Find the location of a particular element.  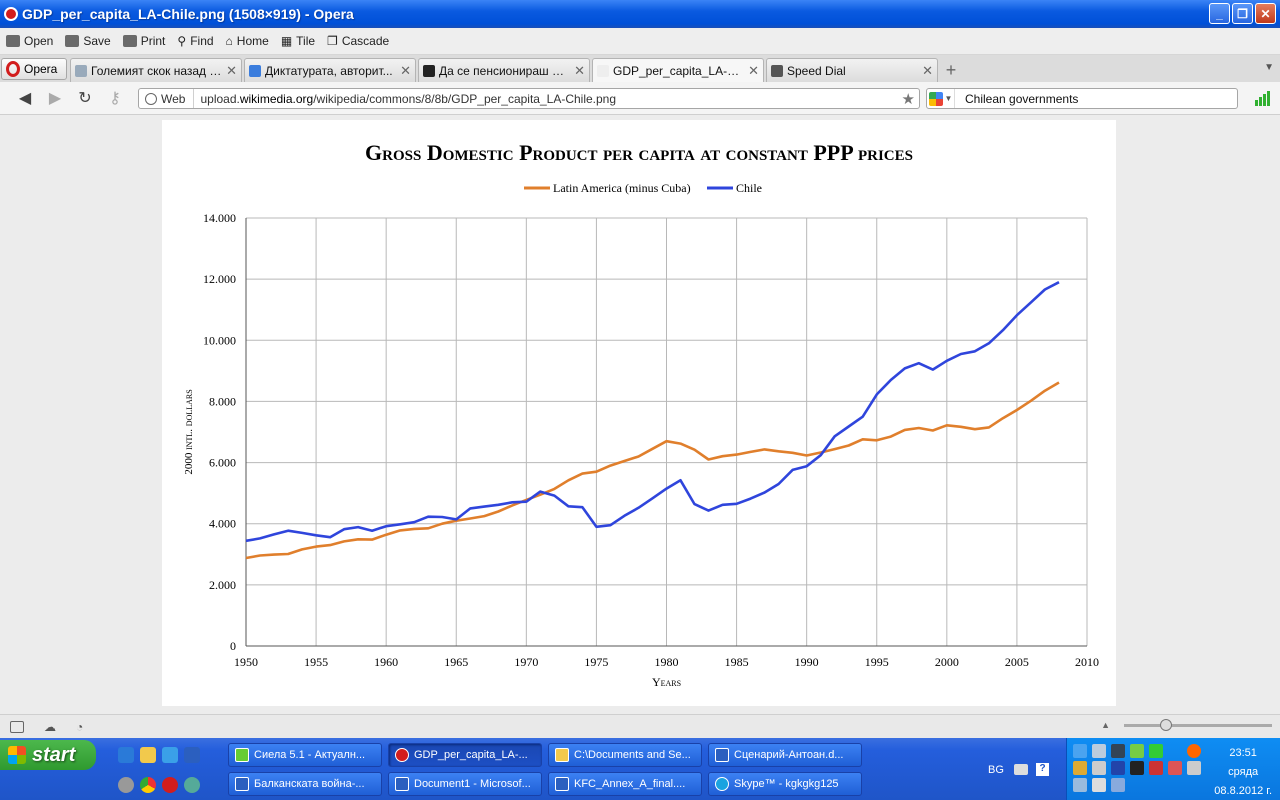

media-icon is located at coordinates (126, 785).